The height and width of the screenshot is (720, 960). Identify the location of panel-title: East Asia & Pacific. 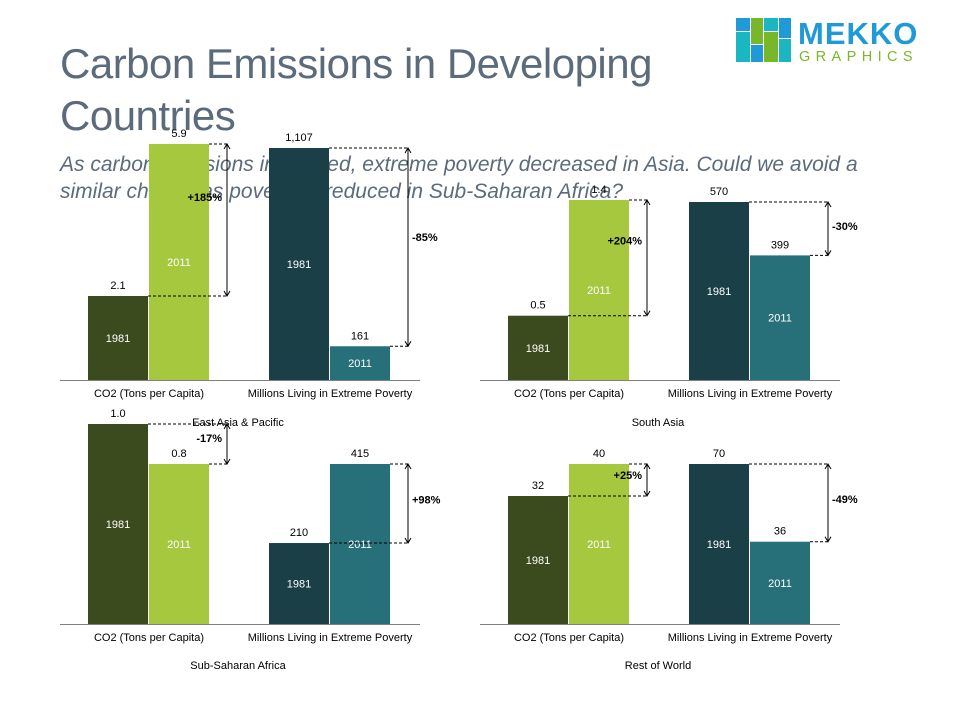
(238, 423).